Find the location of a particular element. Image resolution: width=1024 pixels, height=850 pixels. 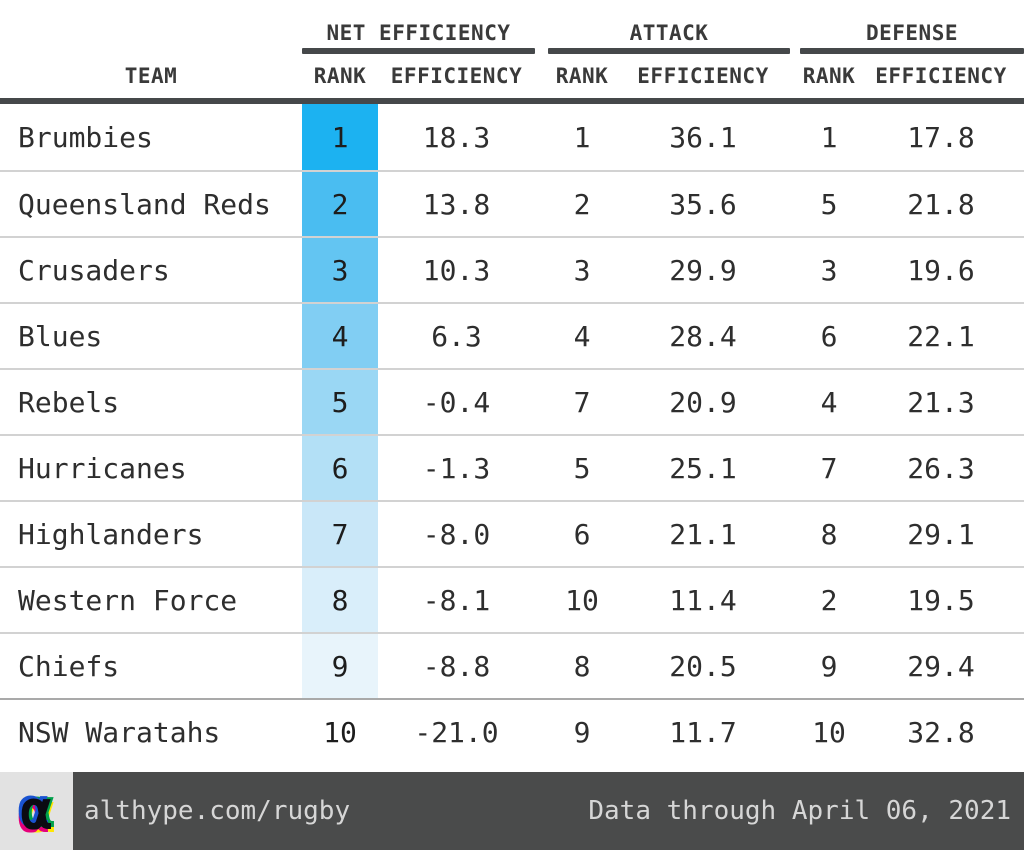

attack-rank-cell: 6 is located at coordinates (582, 534).